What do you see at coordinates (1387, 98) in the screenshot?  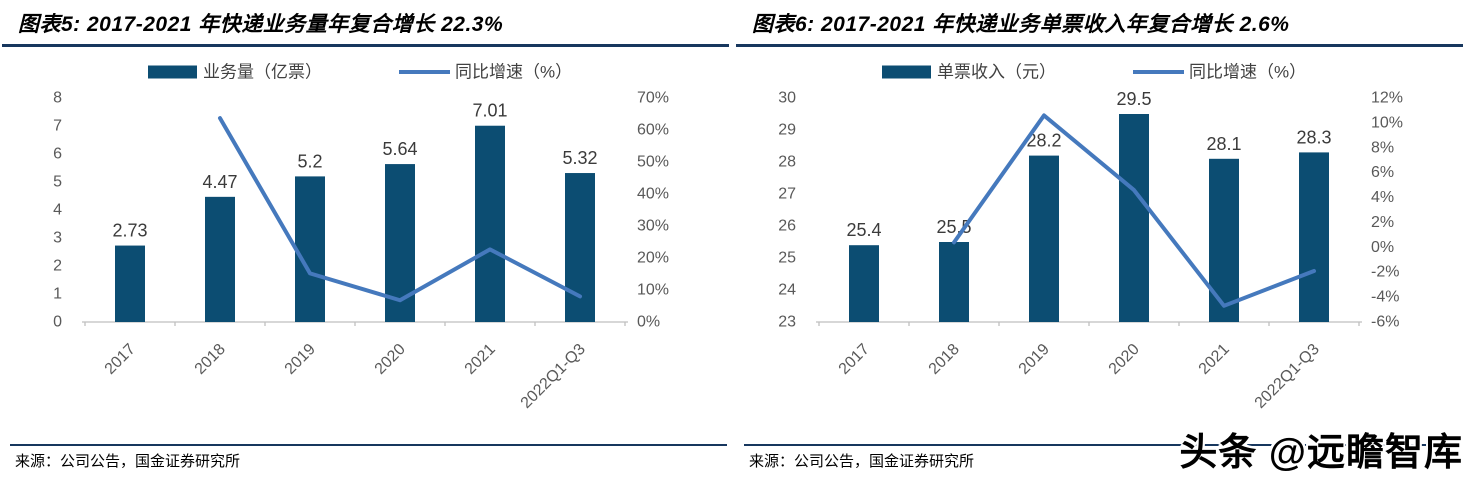 I see `right-axis-tick-label: 12%` at bounding box center [1387, 98].